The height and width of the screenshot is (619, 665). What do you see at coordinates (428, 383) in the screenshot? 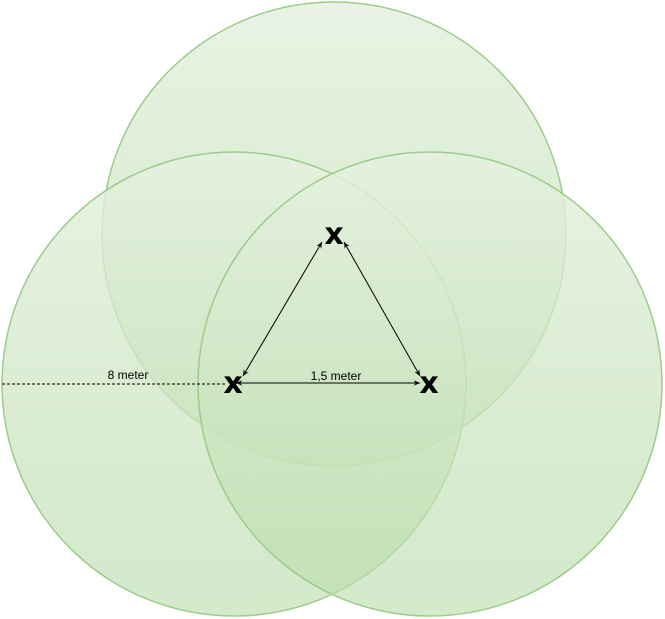
I see `node-right-mark: x` at bounding box center [428, 383].